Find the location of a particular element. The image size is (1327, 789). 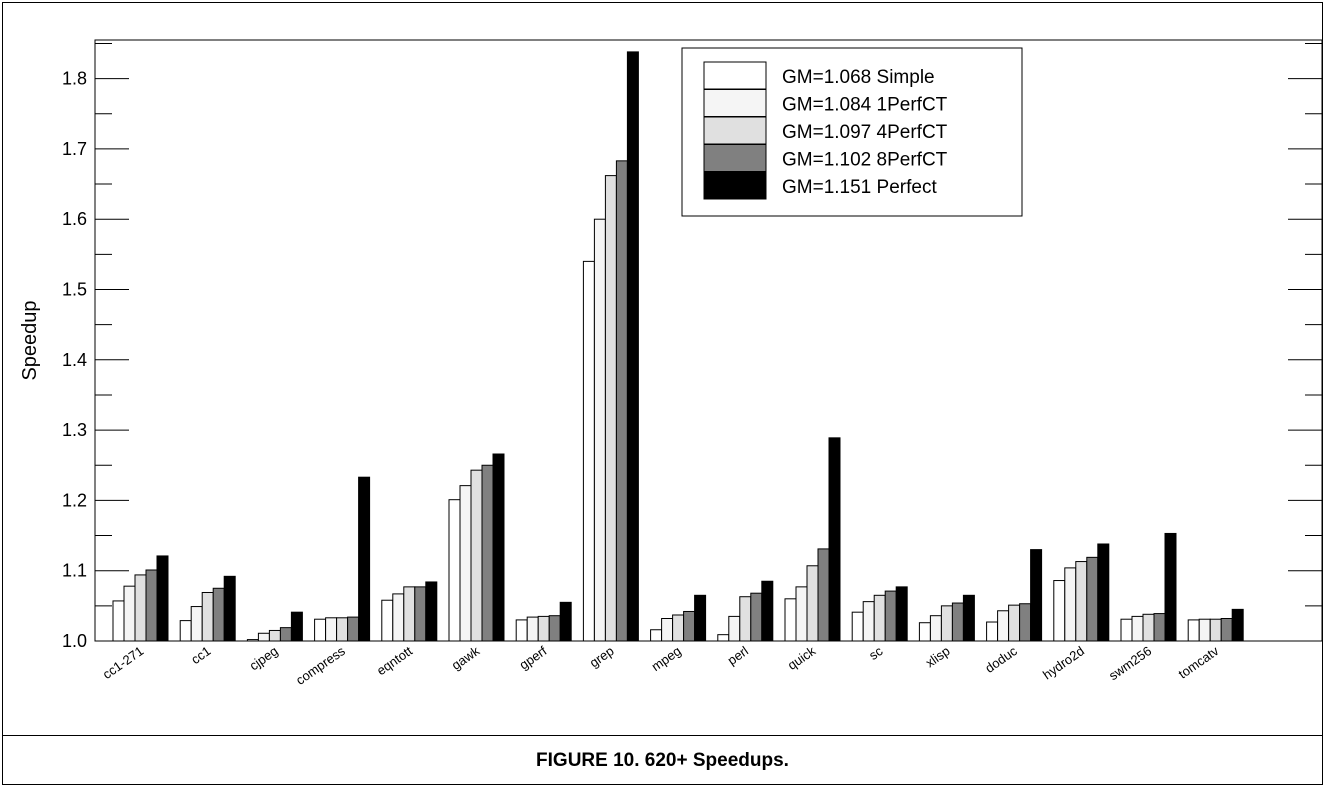

y-tick-label: 1.3 is located at coordinates (74, 430).